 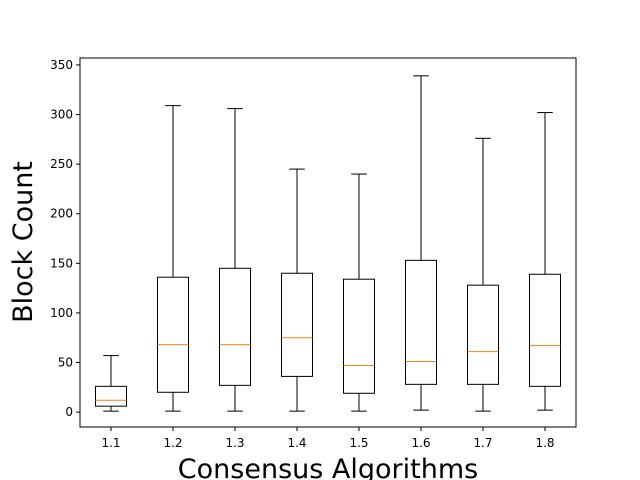 What do you see at coordinates (65, 363) in the screenshot?
I see `y-tick-label: 50` at bounding box center [65, 363].